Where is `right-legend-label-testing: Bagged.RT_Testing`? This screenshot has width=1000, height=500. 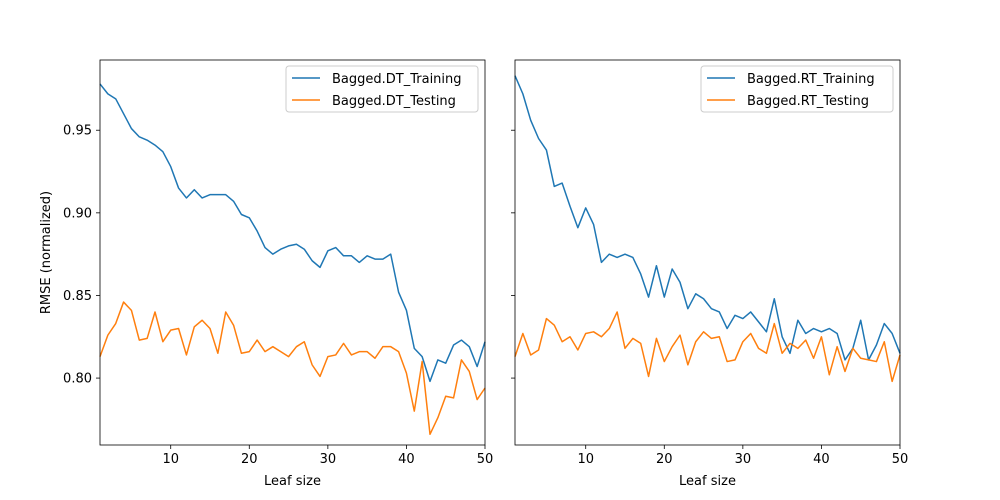
right-legend-label-testing: Bagged.RT_Testing is located at coordinates (808, 101).